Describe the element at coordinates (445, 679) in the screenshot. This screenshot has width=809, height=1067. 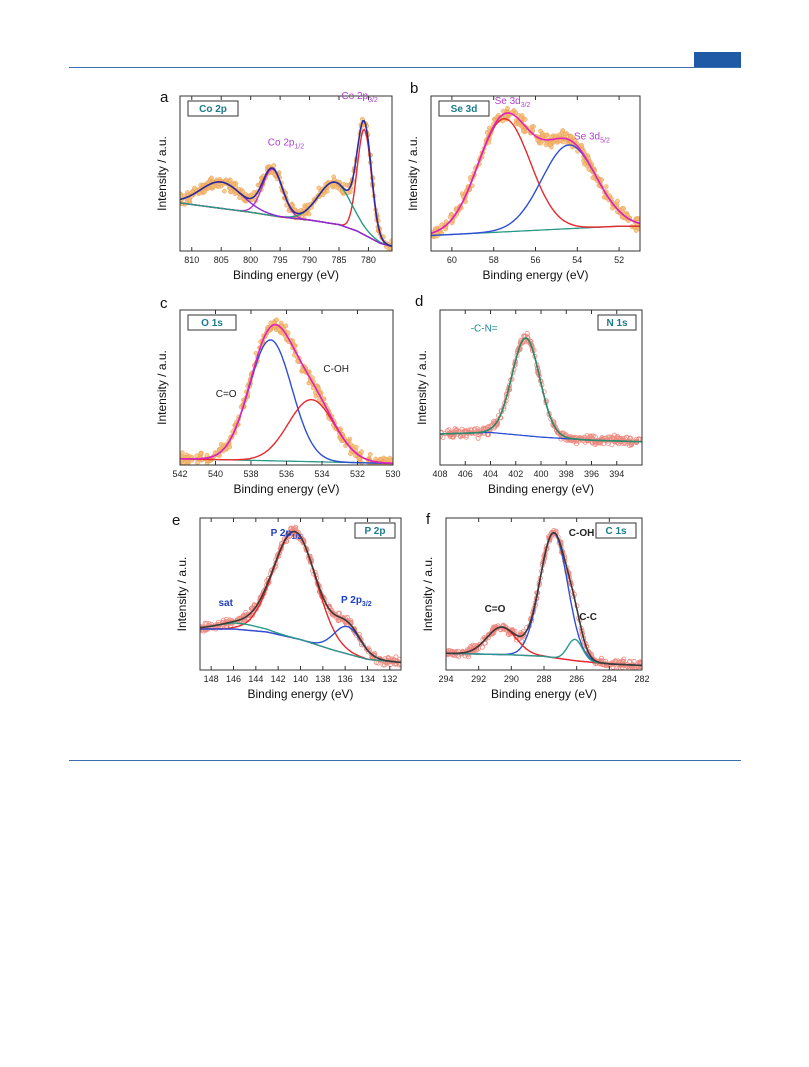
I see `x-tick-label: 294` at that location.